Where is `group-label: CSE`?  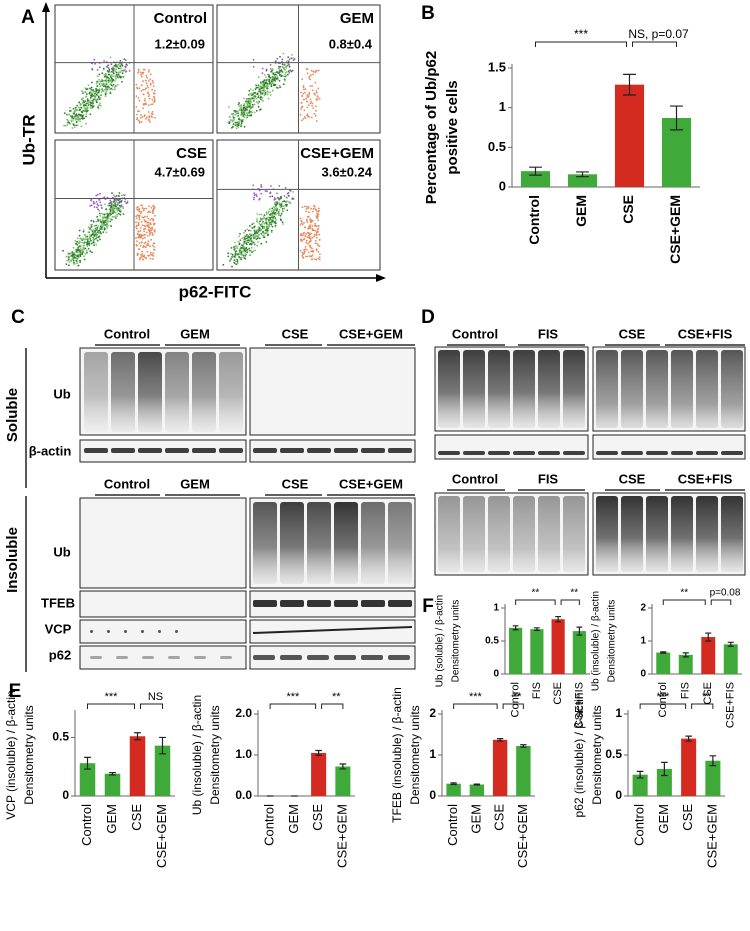 group-label: CSE is located at coordinates (632, 478).